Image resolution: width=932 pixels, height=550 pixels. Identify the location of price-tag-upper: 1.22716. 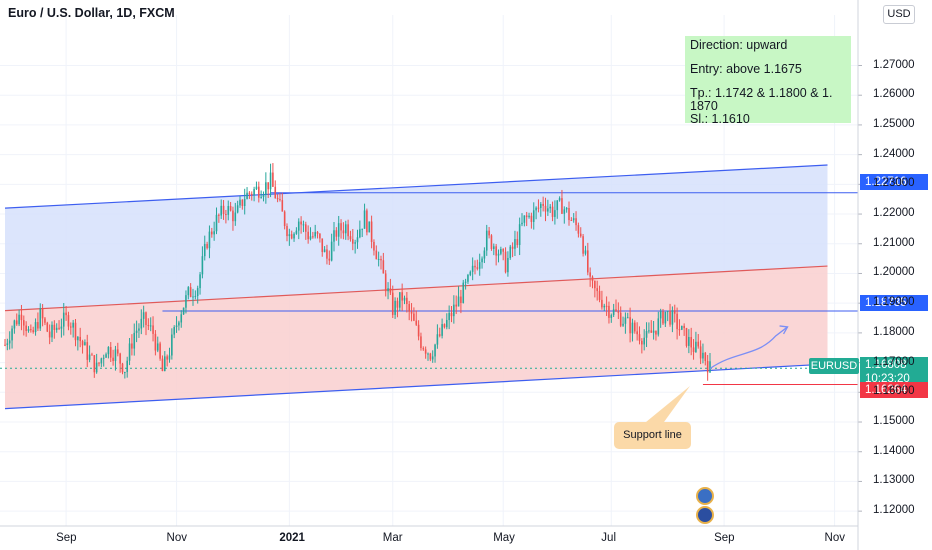
(894, 182).